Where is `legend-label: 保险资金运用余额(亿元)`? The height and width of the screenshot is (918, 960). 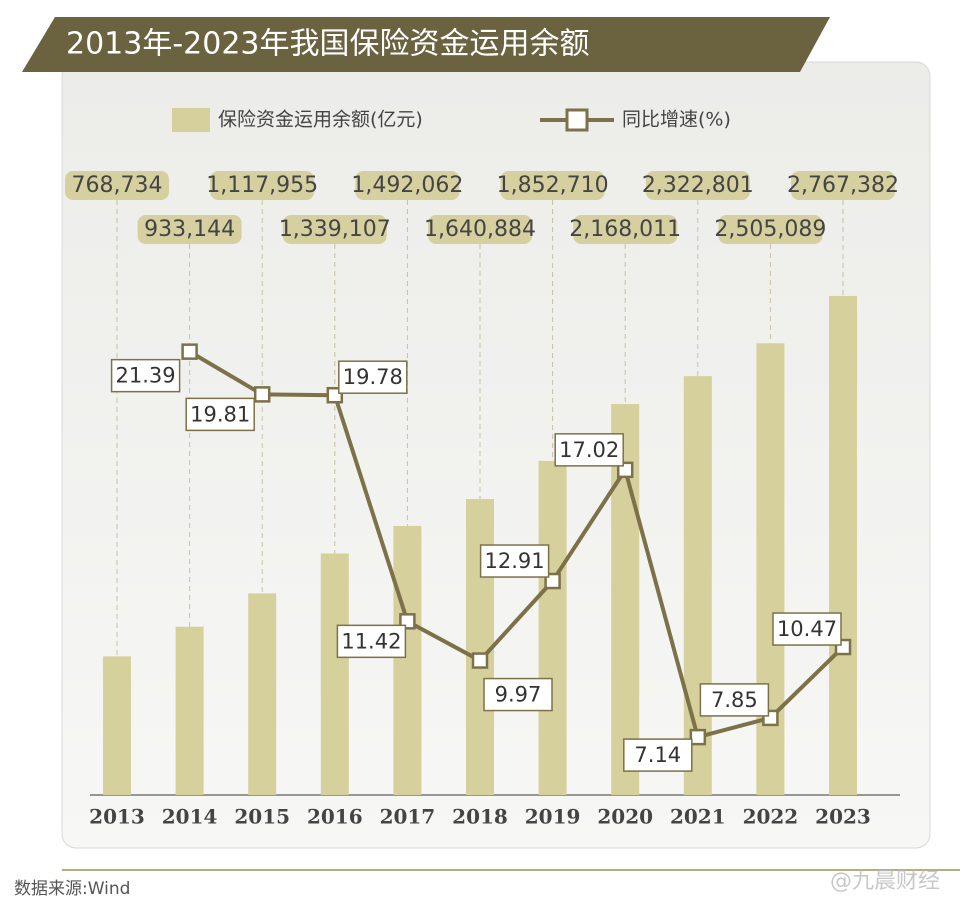 legend-label: 保险资金运用余额(亿元) is located at coordinates (320, 120).